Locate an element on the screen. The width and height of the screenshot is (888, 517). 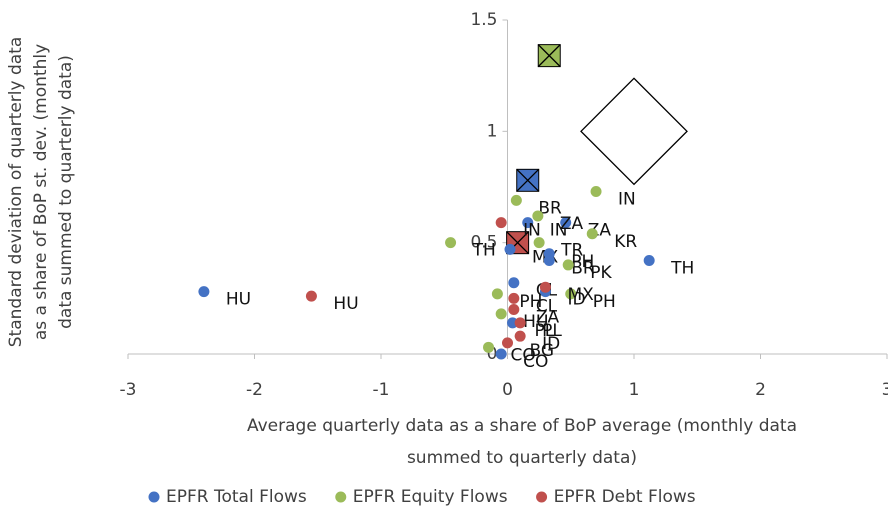
point-label: CL is located at coordinates (547, 306).